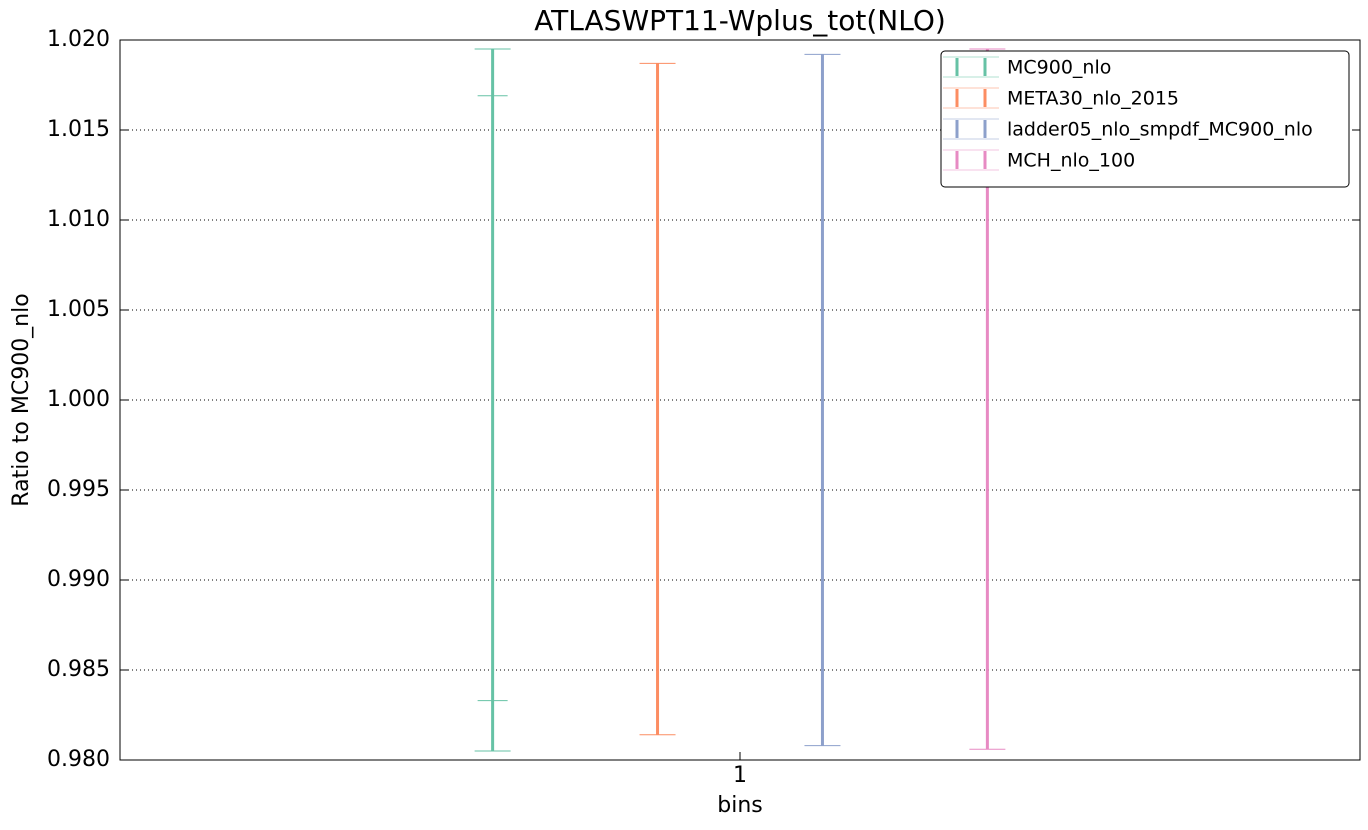  Describe the element at coordinates (78, 759) in the screenshot. I see `y-tick-label: 0.980` at that location.